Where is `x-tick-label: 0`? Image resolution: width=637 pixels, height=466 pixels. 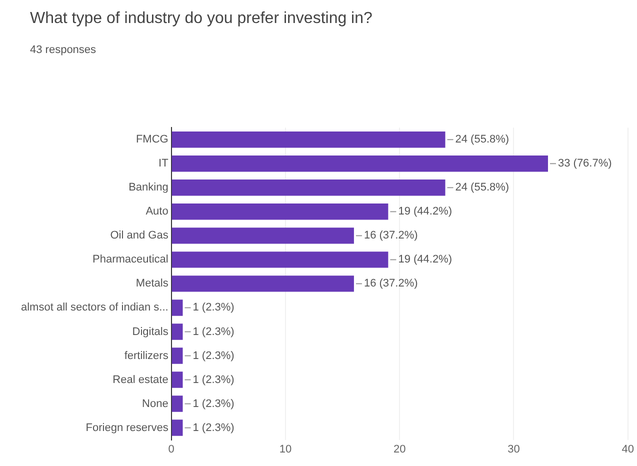
x-tick-label: 0 is located at coordinates (171, 449).